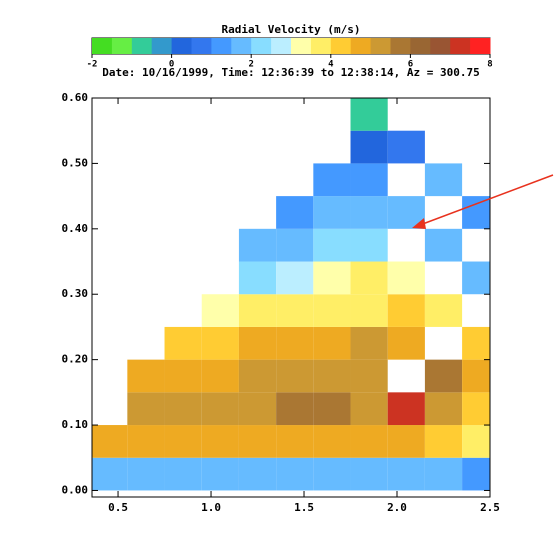  What do you see at coordinates (92, 65) in the screenshot?
I see `colorbar-tick-label: -2` at bounding box center [92, 65].